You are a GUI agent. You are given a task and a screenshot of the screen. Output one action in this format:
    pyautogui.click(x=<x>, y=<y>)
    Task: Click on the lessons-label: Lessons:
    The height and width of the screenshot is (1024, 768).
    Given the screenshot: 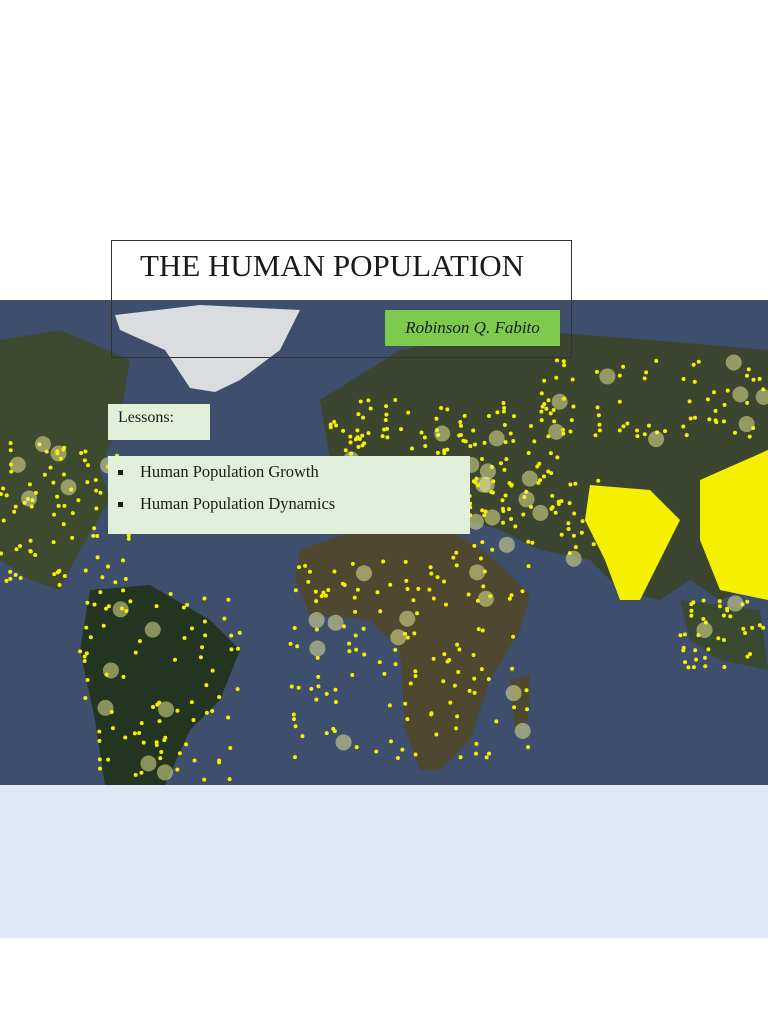 What is the action you would take?
    pyautogui.click(x=159, y=422)
    